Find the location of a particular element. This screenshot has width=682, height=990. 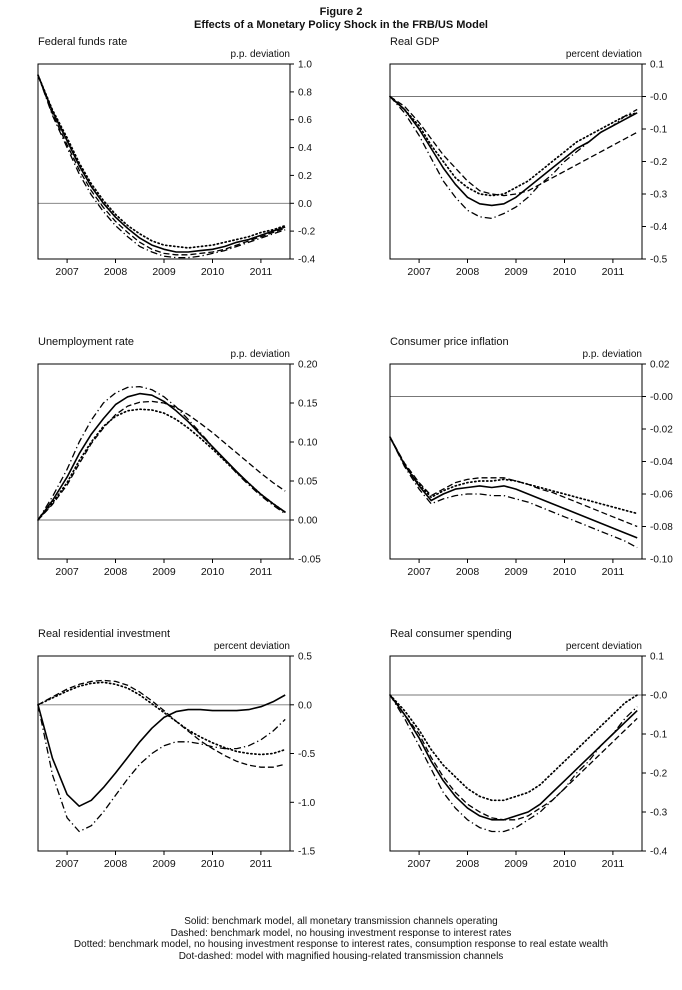

y-tick-label: -0.08 is located at coordinates (661, 527).